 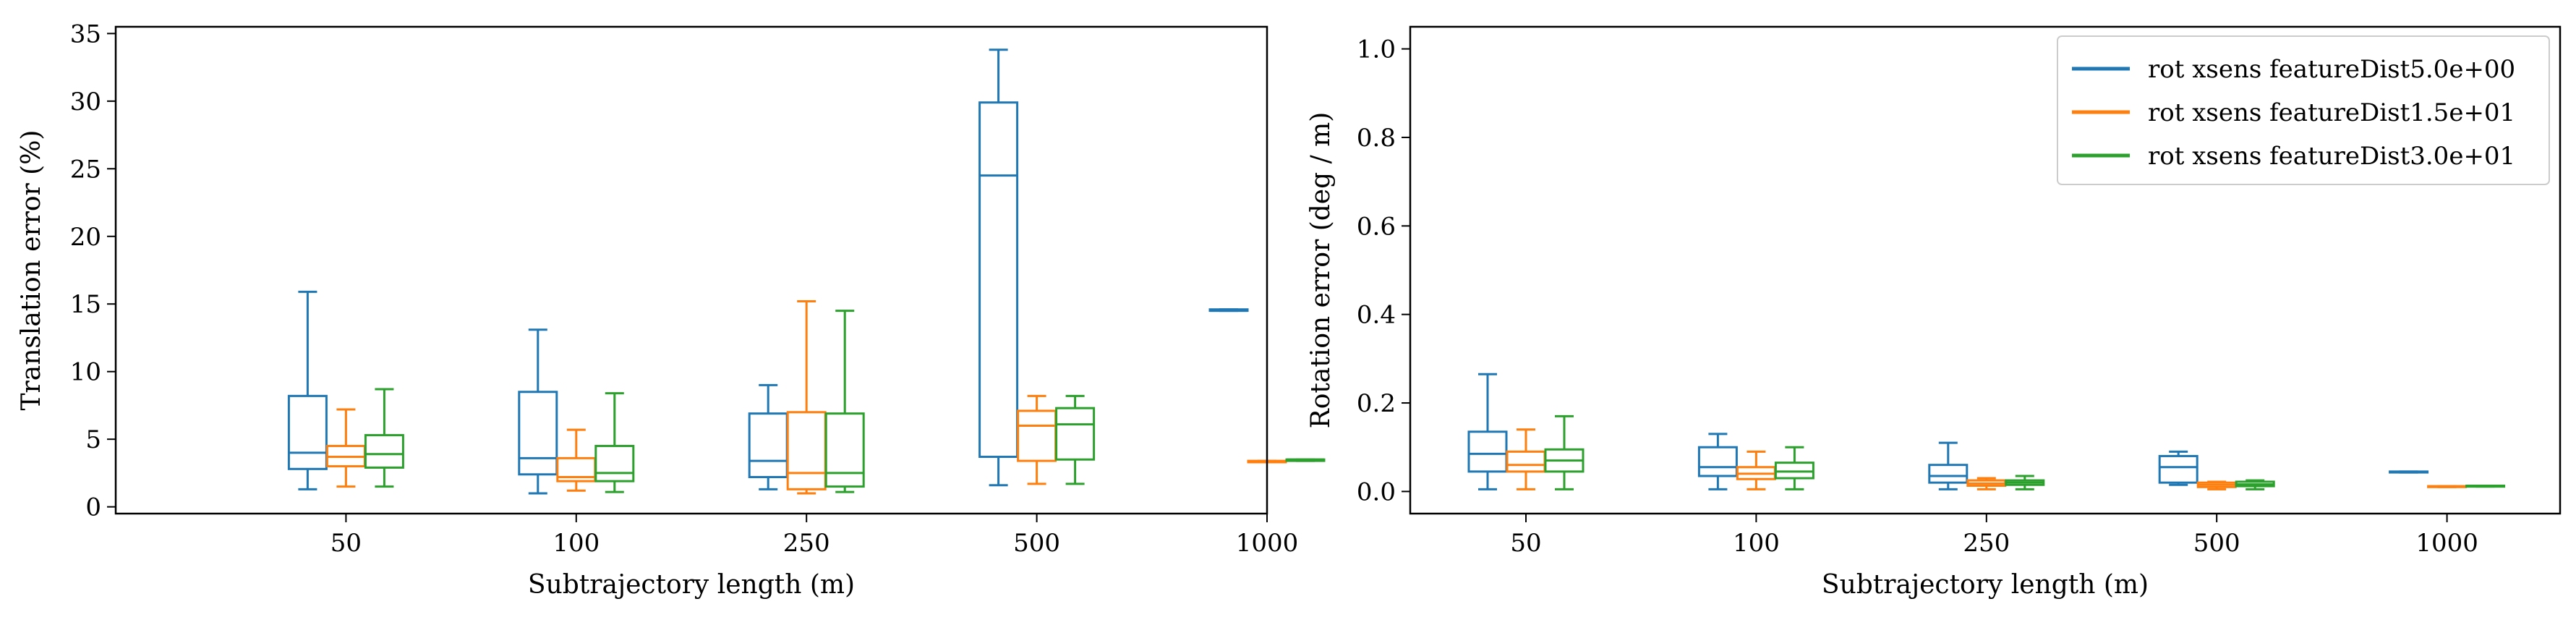 I want to click on y-tick-label: 0, so click(x=93, y=507).